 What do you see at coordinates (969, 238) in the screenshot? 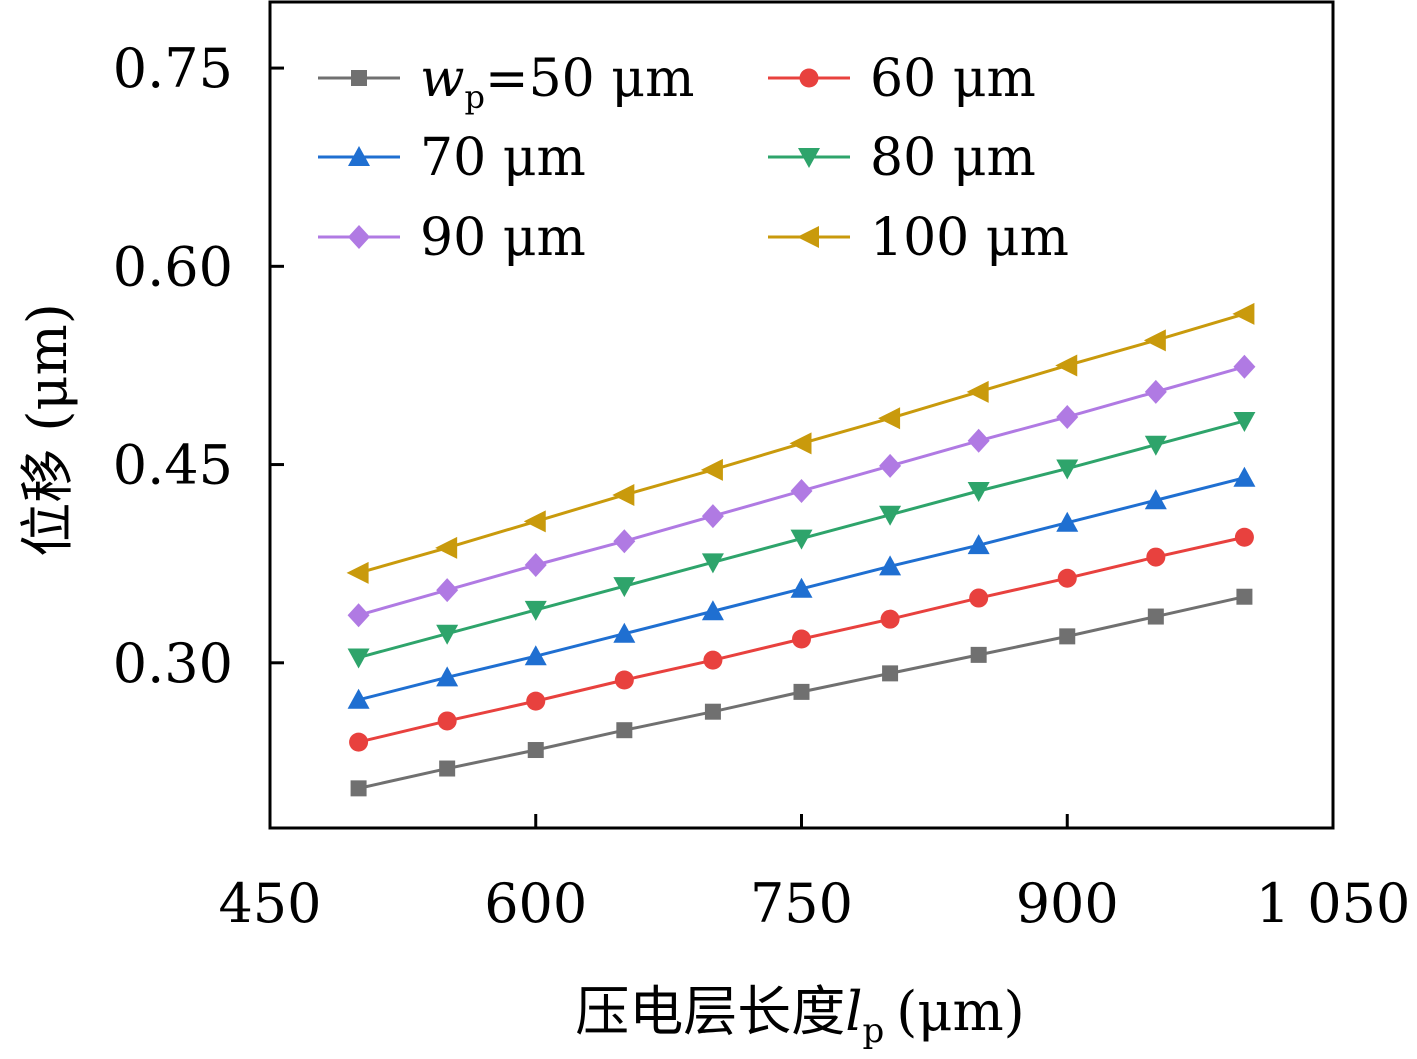
I see `legend-label: 100 μm` at bounding box center [969, 238].